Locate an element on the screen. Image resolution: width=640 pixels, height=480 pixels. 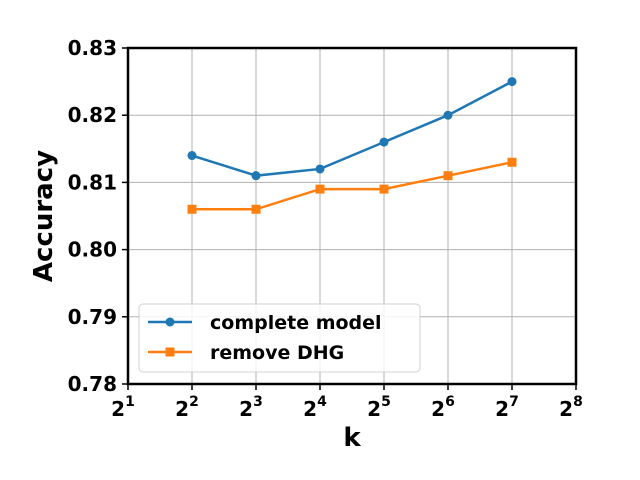
series-layer is located at coordinates (352, 145).